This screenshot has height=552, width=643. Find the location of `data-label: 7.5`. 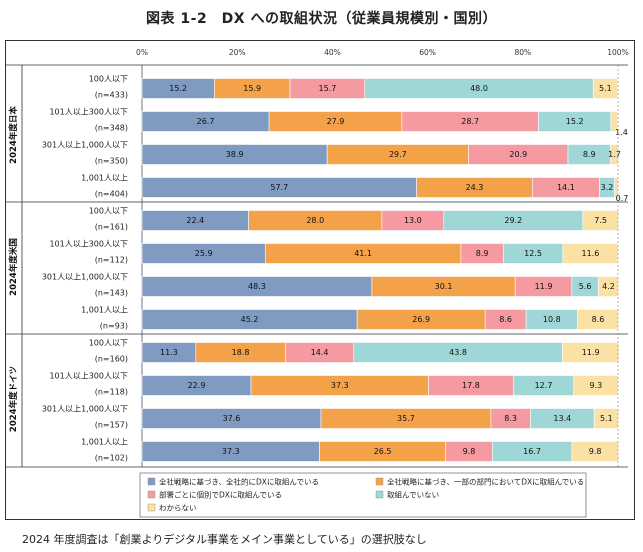

data-label: 7.5 is located at coordinates (600, 220).